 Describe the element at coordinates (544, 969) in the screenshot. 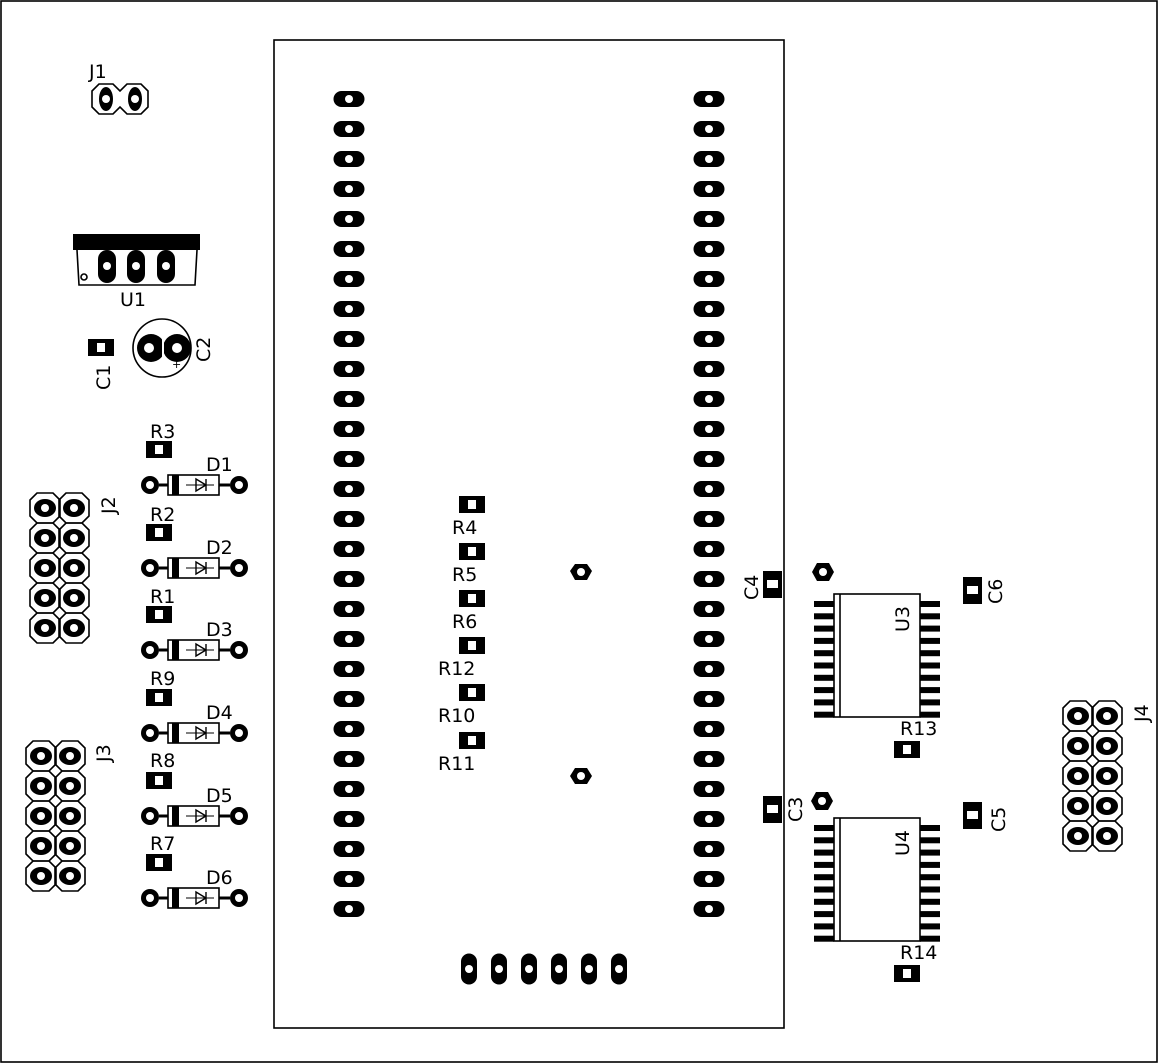

I see `bottom-header` at that location.